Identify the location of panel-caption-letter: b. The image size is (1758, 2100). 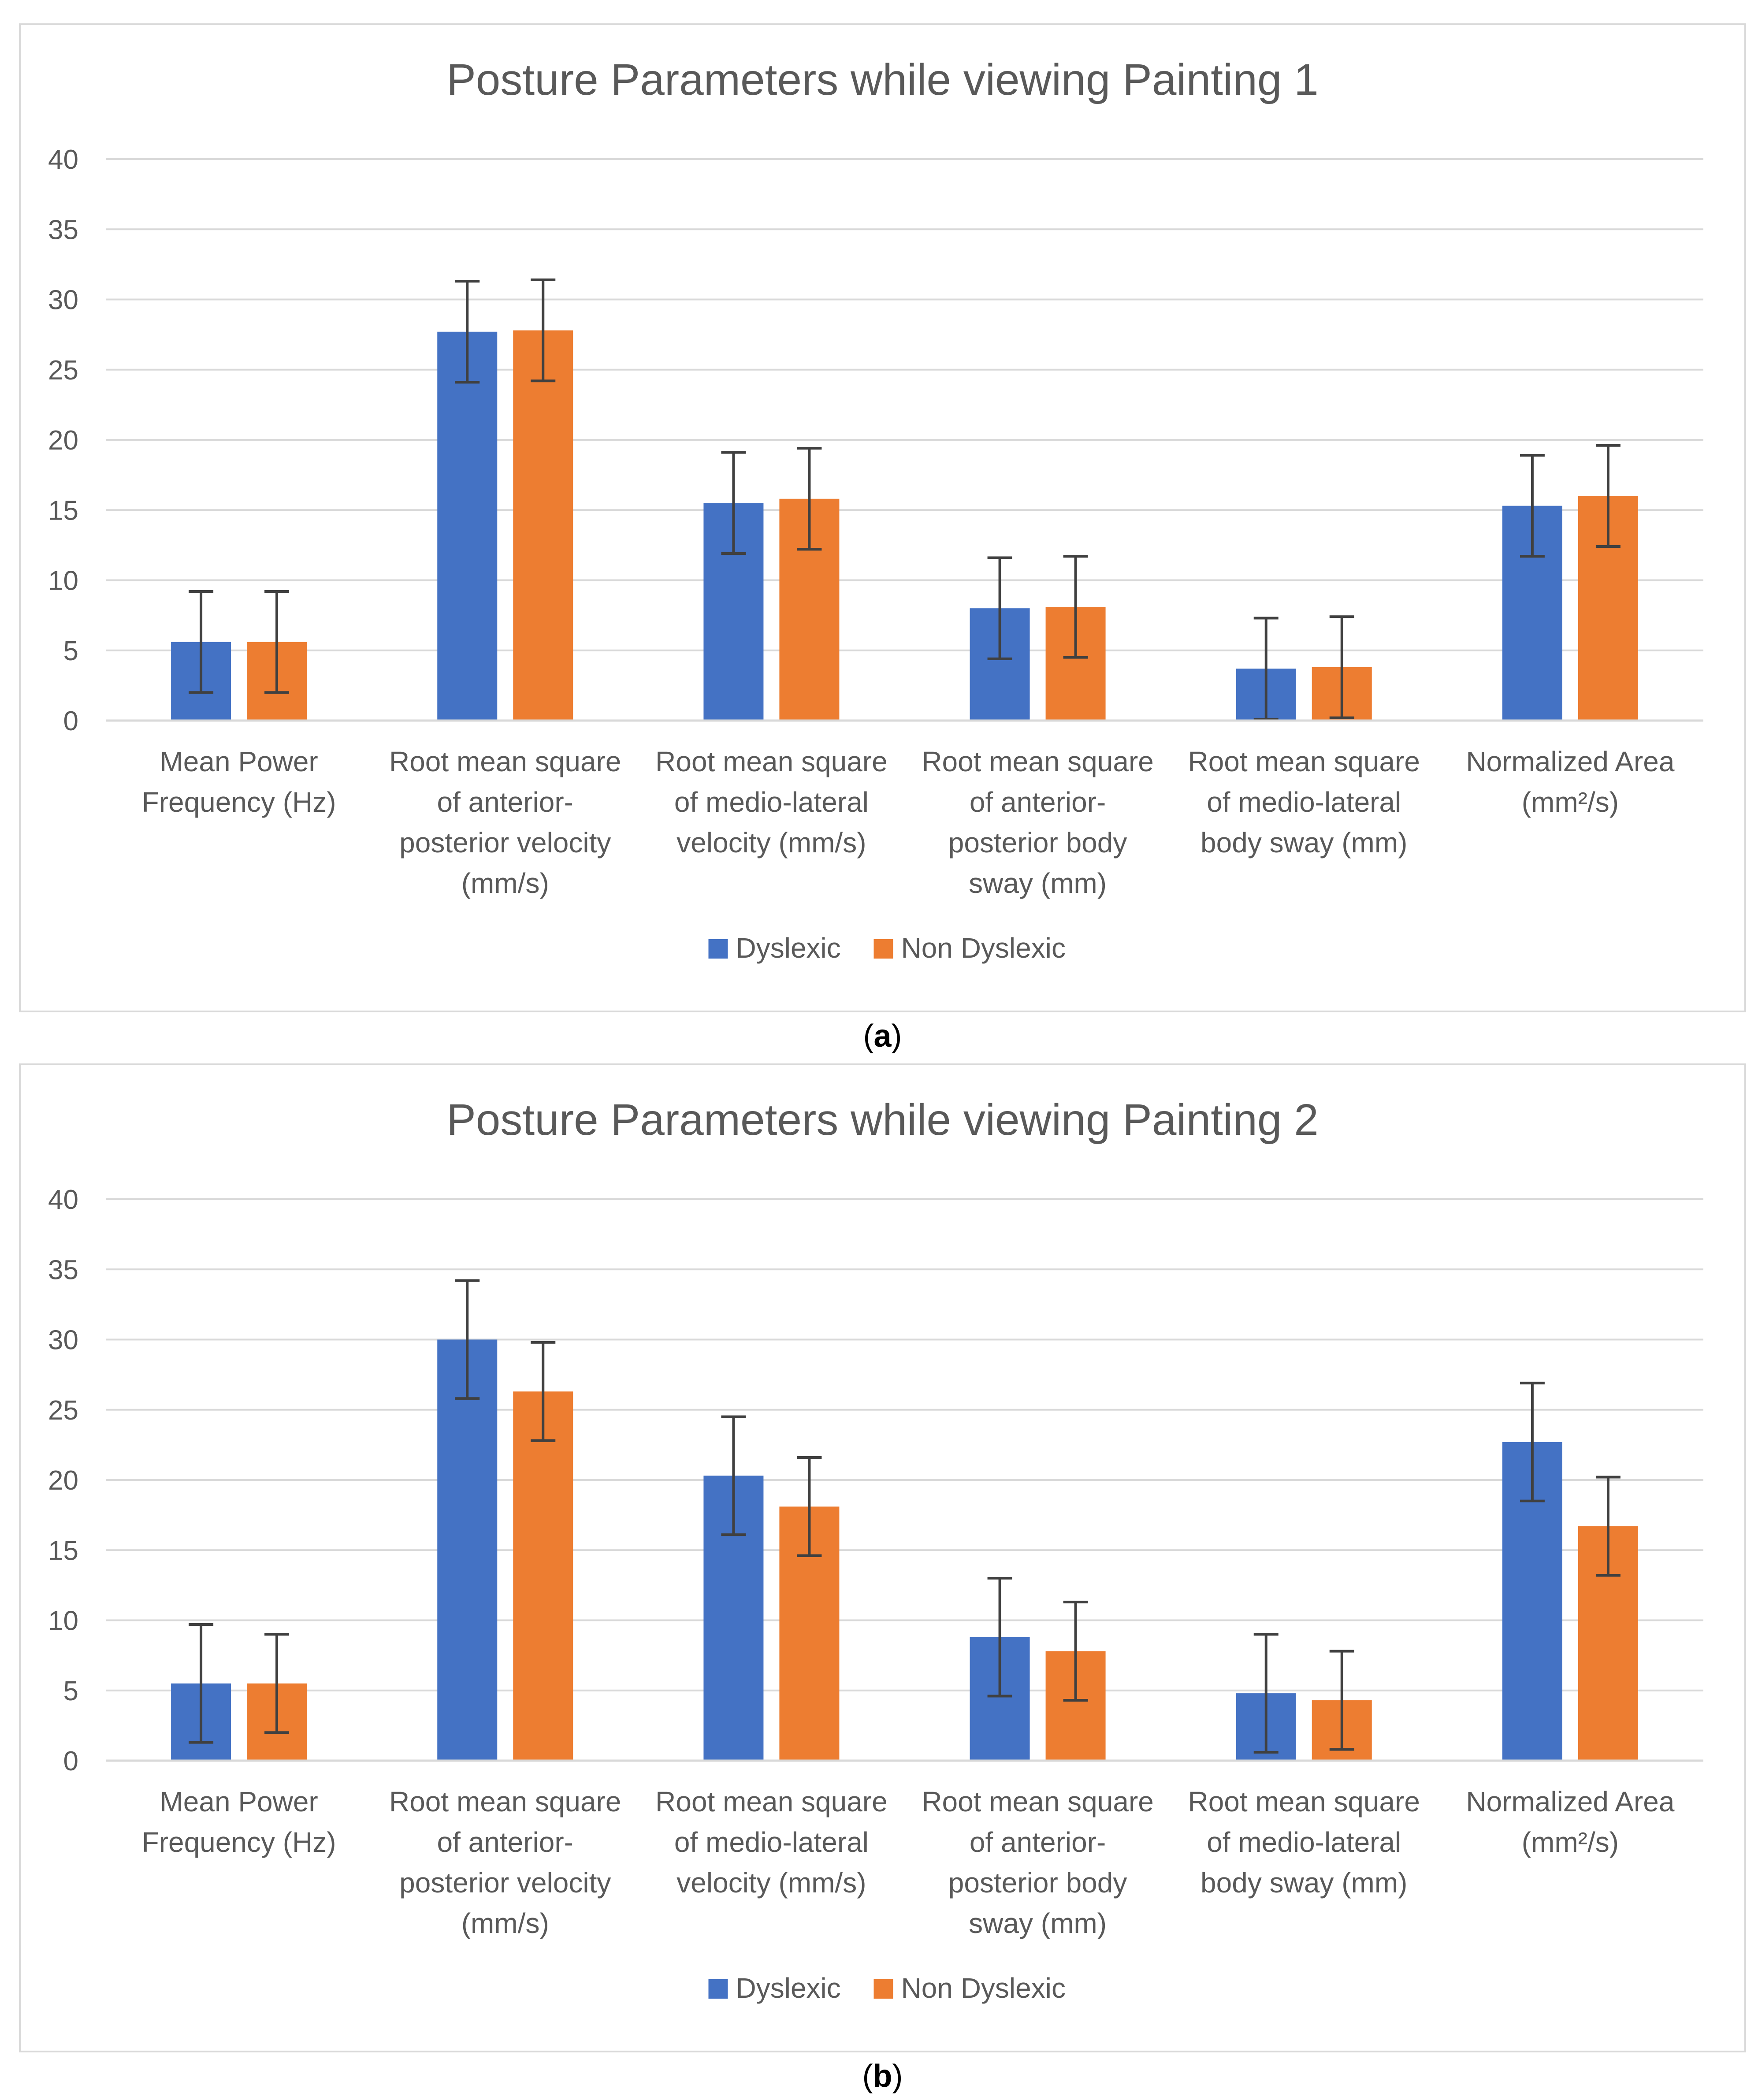
(882, 2076).